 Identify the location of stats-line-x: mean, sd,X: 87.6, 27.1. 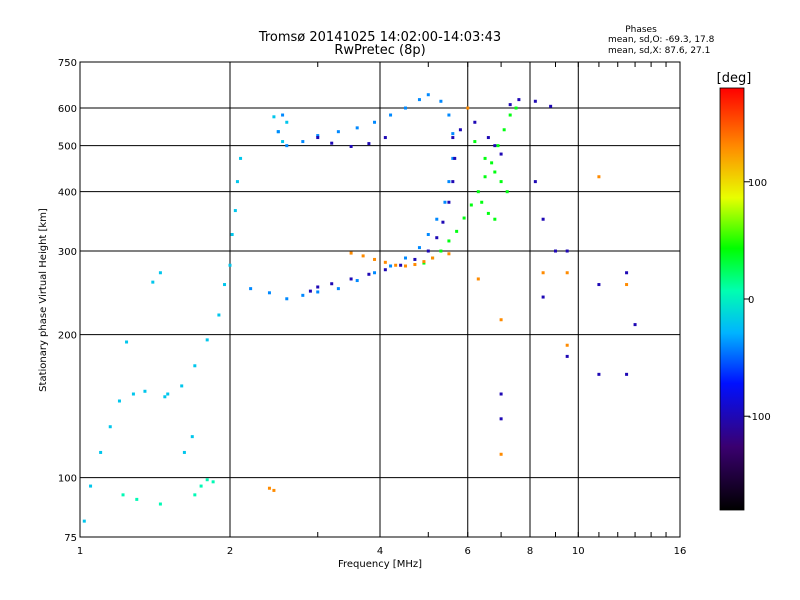
(659, 51).